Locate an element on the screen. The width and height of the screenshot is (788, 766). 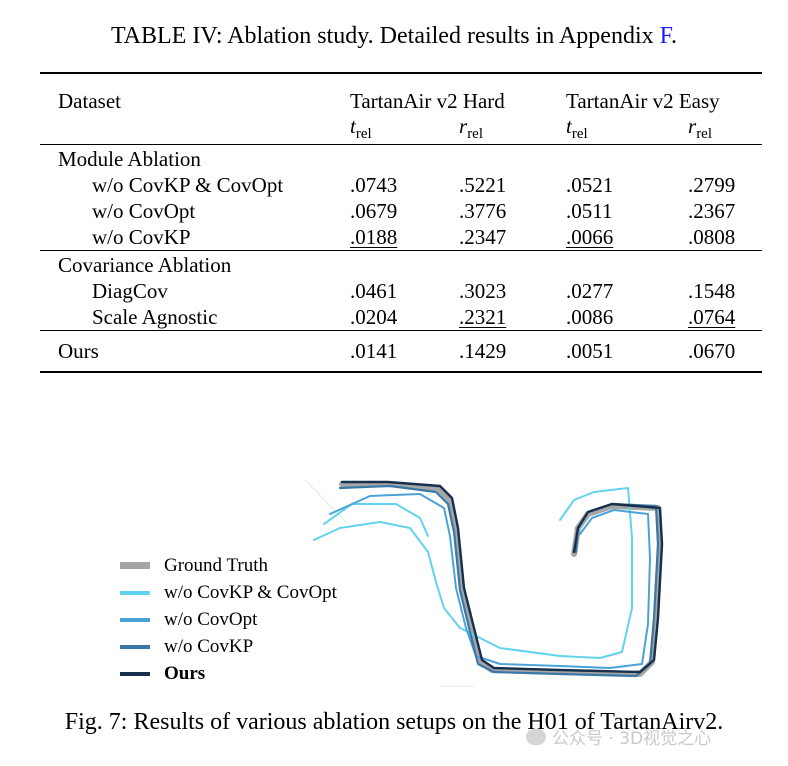
table-row: Scale Agnostic .0204 .2321 .0086 .0764 is located at coordinates (401, 317).